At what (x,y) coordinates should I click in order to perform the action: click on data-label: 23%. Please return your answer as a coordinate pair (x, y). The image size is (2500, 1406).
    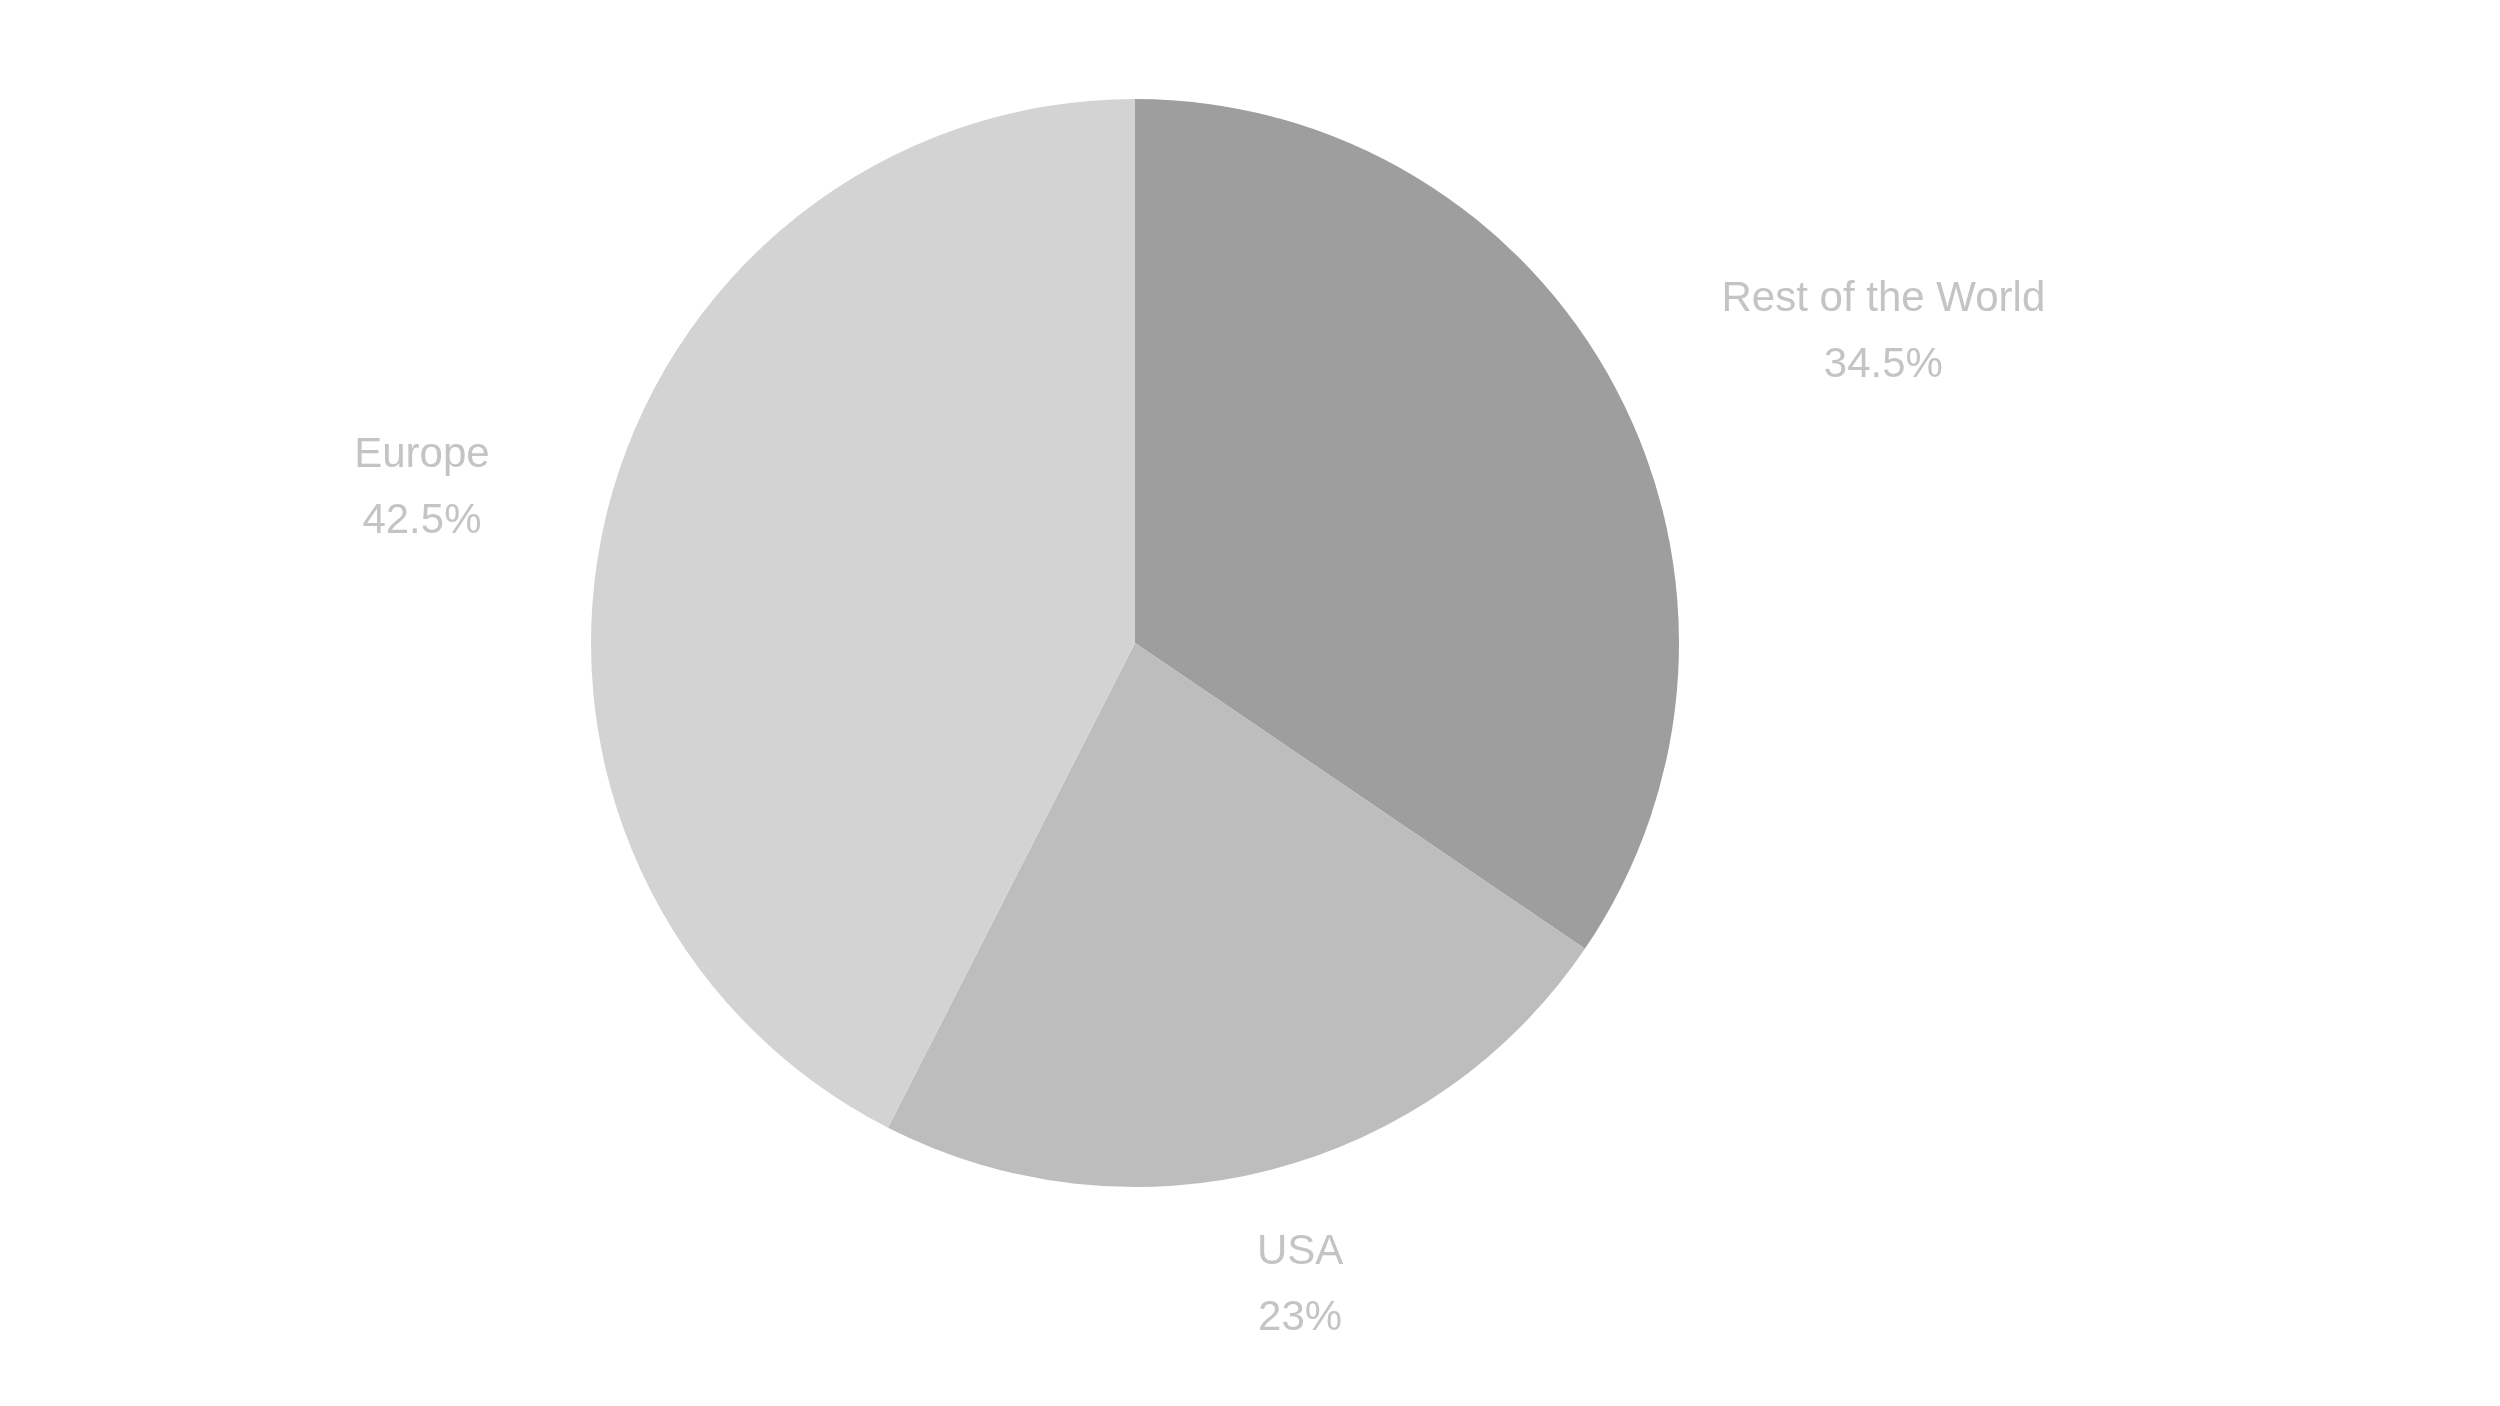
    Looking at the image, I should click on (1300, 1316).